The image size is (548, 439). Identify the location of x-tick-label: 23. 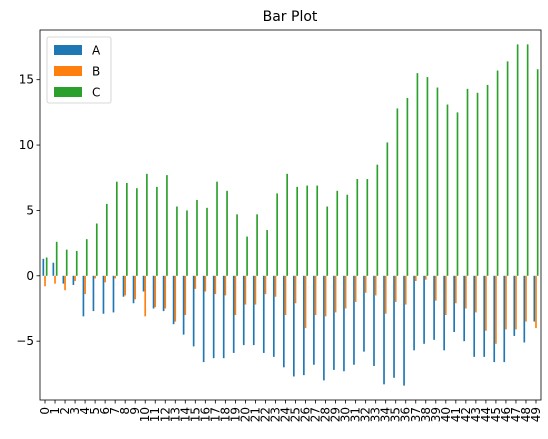
(275, 414).